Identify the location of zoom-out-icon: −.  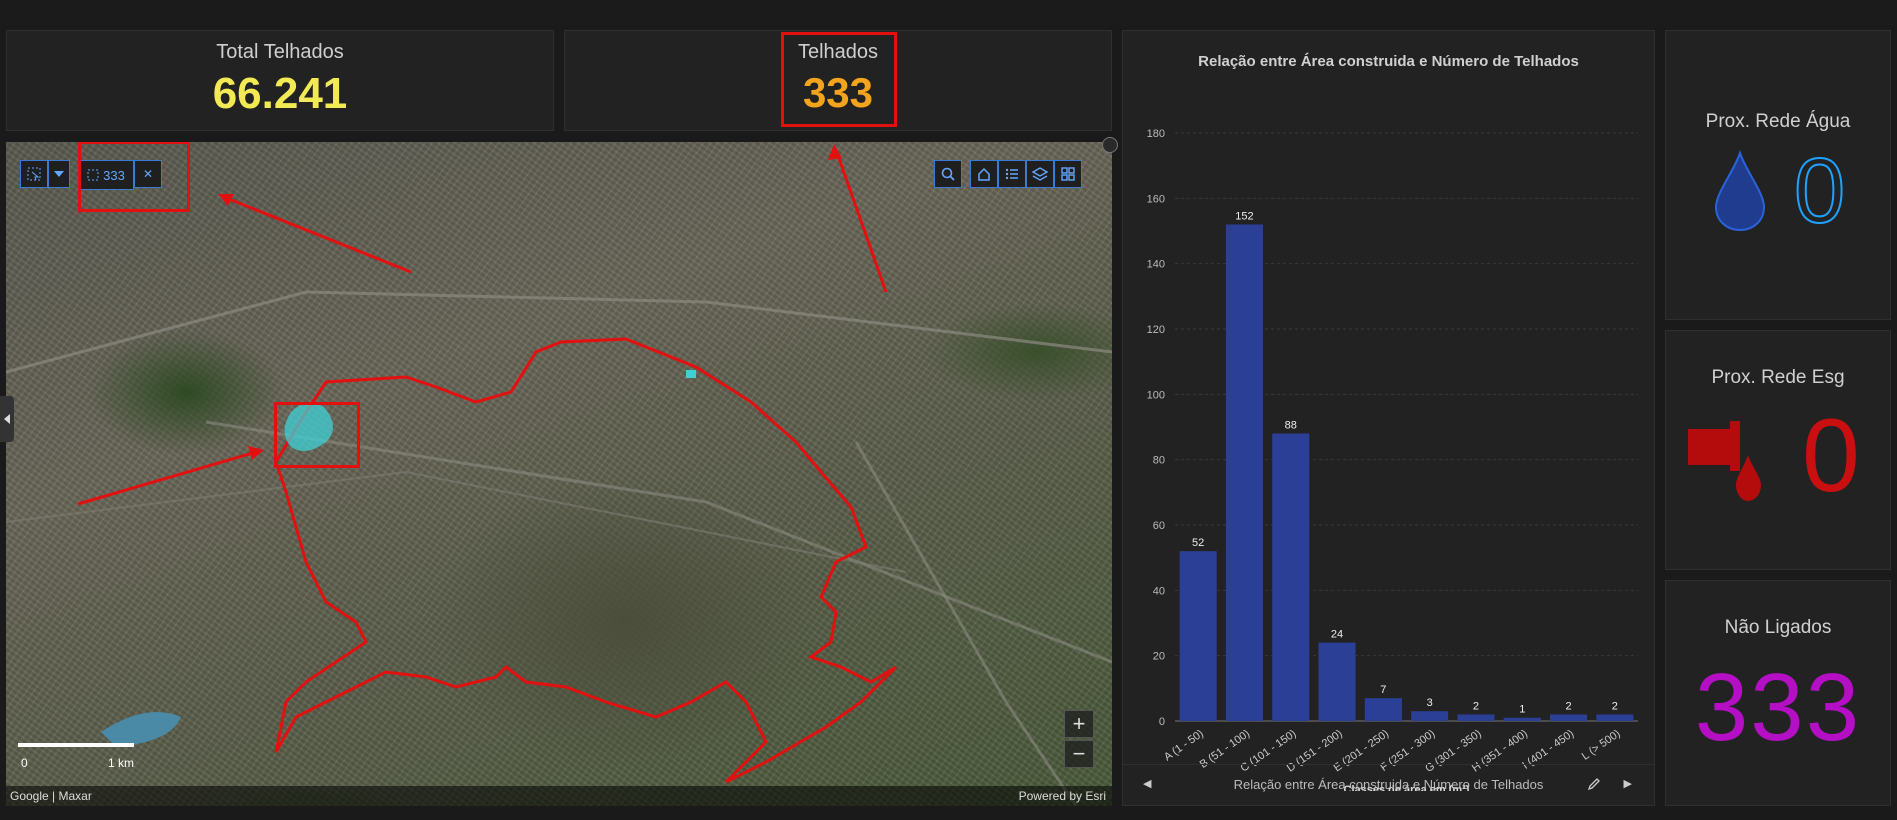
(1079, 753).